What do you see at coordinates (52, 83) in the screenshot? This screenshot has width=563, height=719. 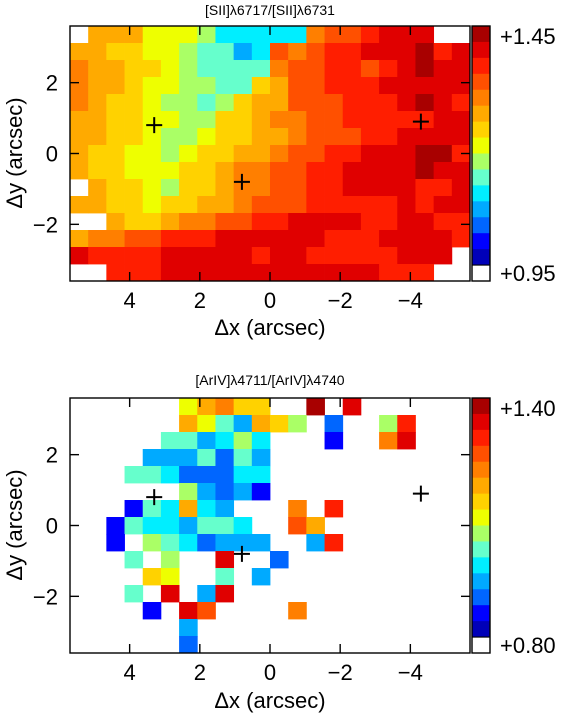 I see `sii-y-tick-label: 2` at bounding box center [52, 83].